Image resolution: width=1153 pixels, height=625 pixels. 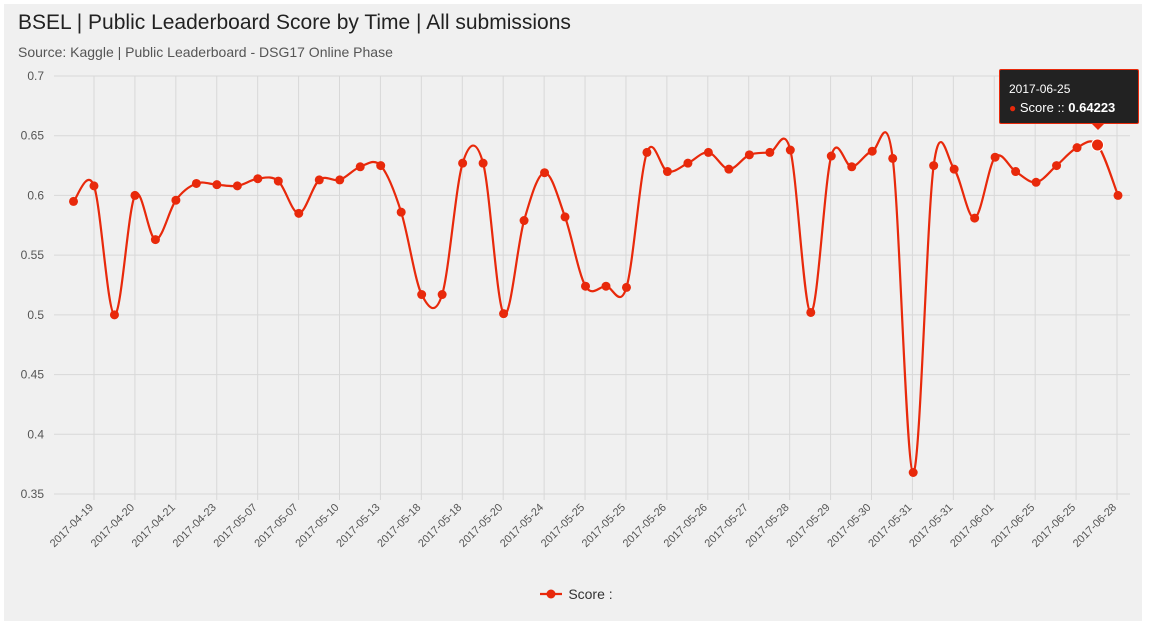 I want to click on legend: Score :, so click(x=576, y=594).